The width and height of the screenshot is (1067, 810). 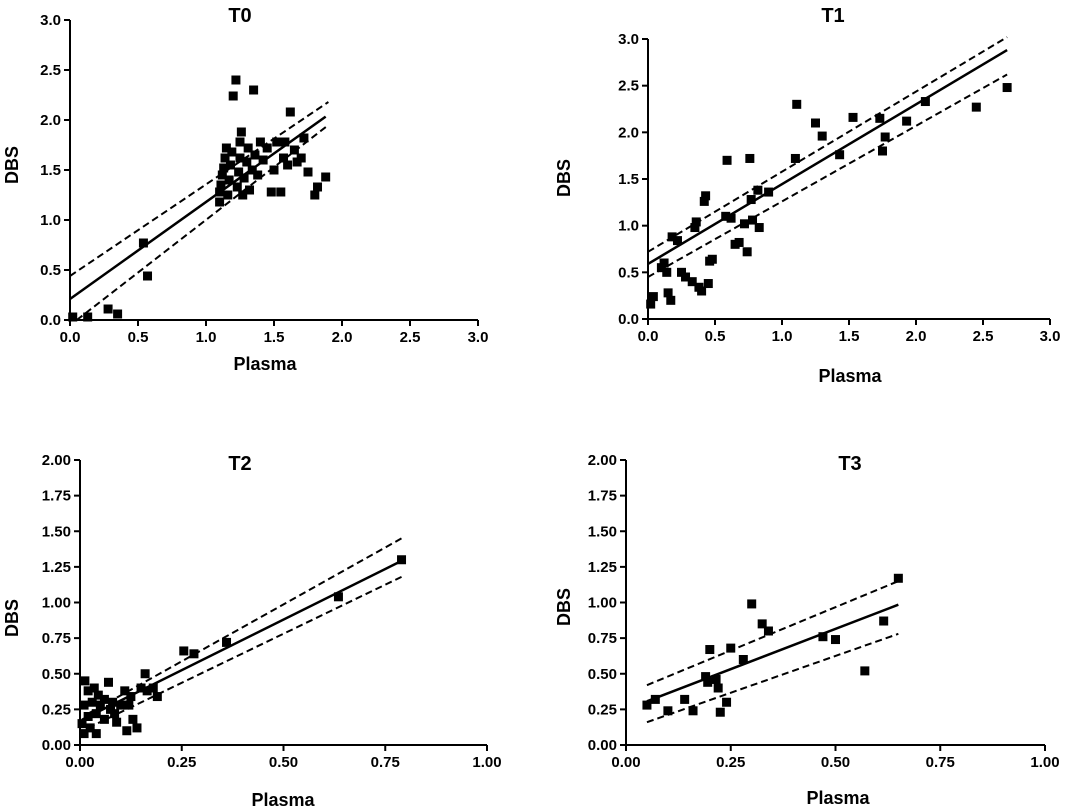 What do you see at coordinates (625, 762) in the screenshot?
I see `x-tick-label: 0.00` at bounding box center [625, 762].